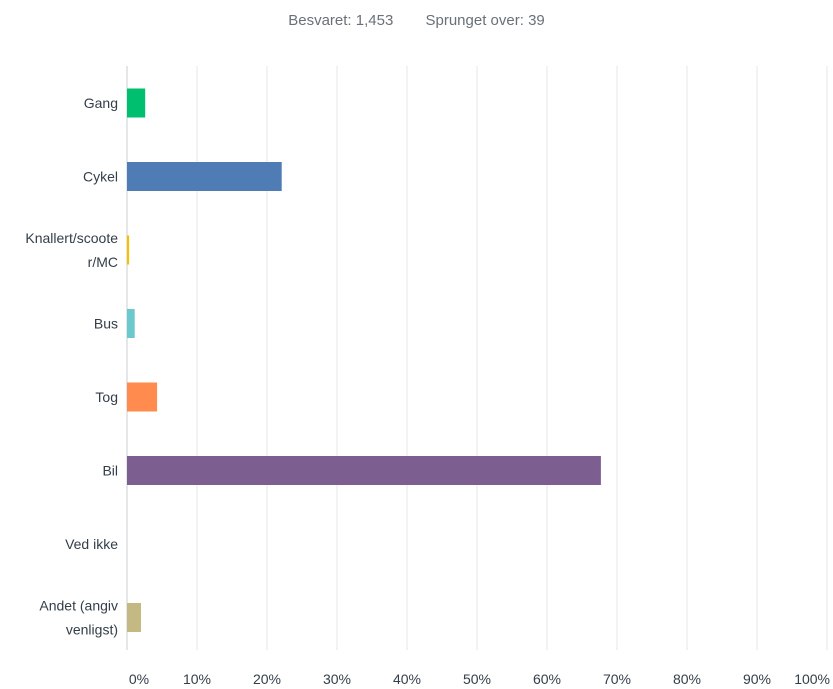  I want to click on category-label: Cykel, so click(100, 177).